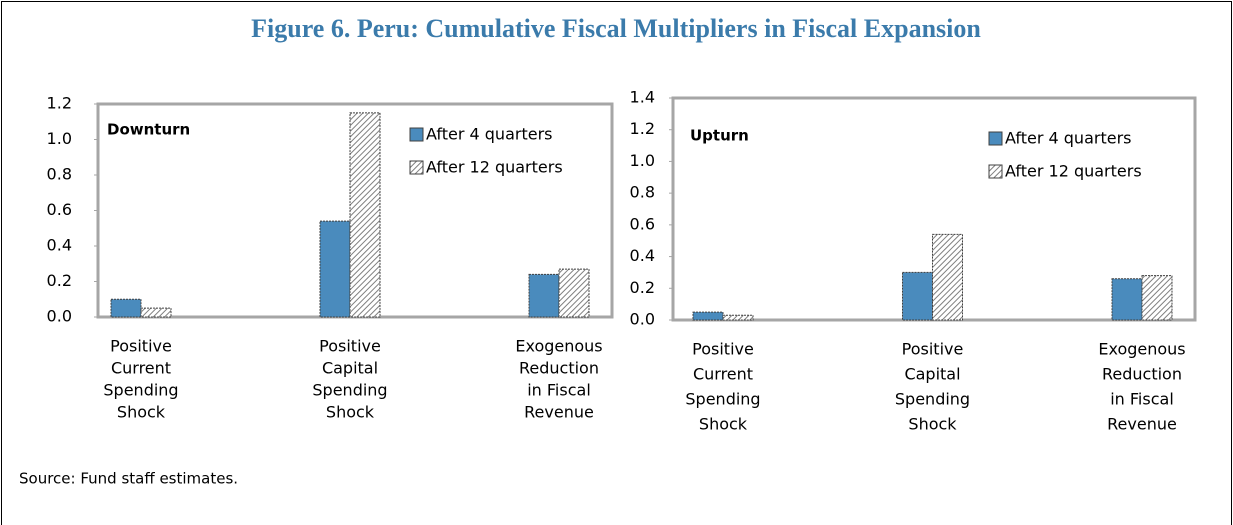 The image size is (1233, 525). Describe the element at coordinates (128, 479) in the screenshot. I see `source-note: Source: Fund staff estimates.` at that location.